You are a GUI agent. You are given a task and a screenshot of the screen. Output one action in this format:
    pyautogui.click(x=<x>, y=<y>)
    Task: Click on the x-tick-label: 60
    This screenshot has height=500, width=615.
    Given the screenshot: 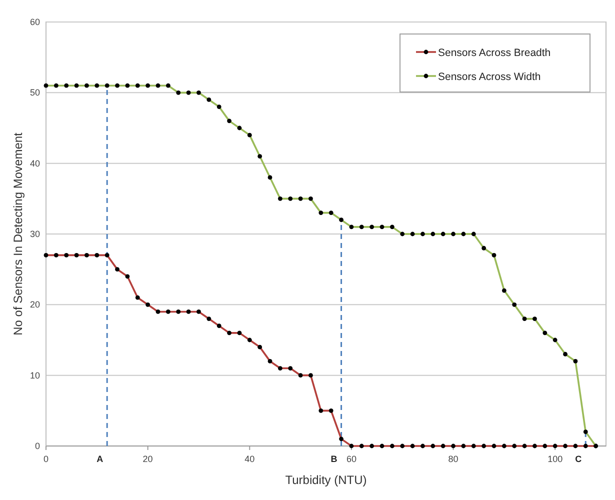 What is the action you would take?
    pyautogui.click(x=351, y=459)
    